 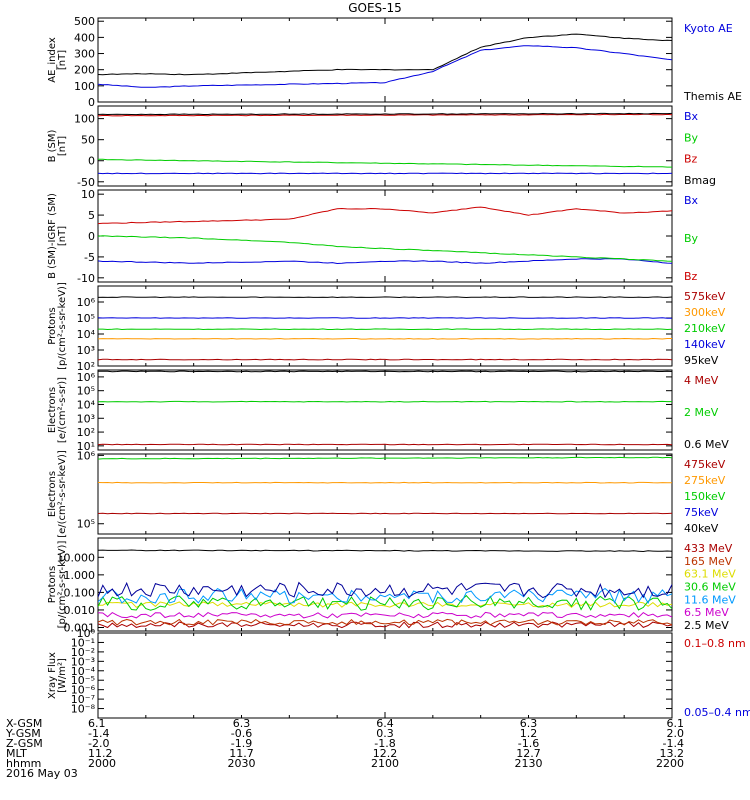 What do you see at coordinates (676, 733) in the screenshot?
I see `orbit-value: 2.0` at bounding box center [676, 733].